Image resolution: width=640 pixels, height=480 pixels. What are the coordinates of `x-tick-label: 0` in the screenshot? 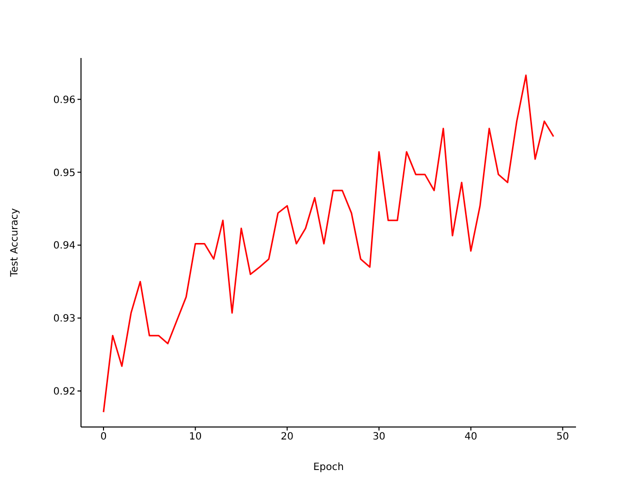 It's located at (103, 437).